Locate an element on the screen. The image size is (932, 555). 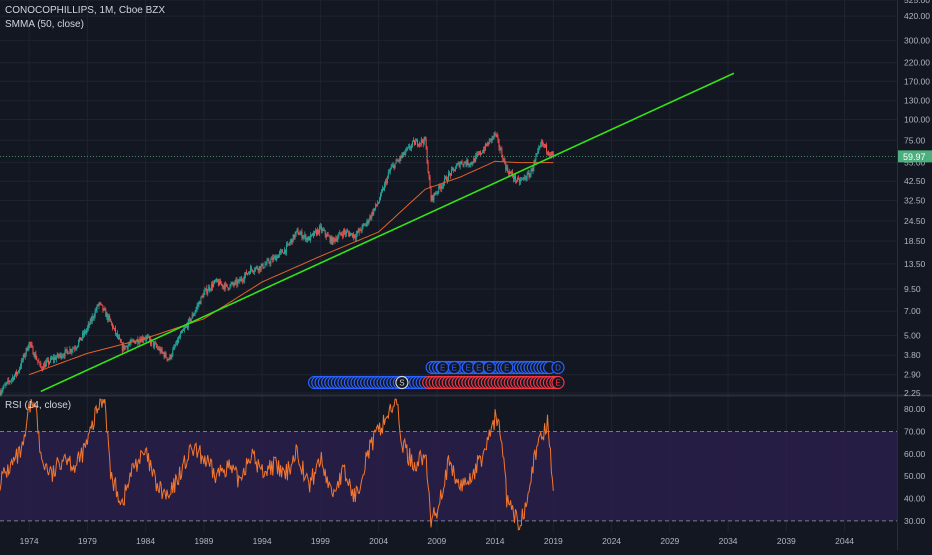
price-tick-label: 3.80 is located at coordinates (912, 355).